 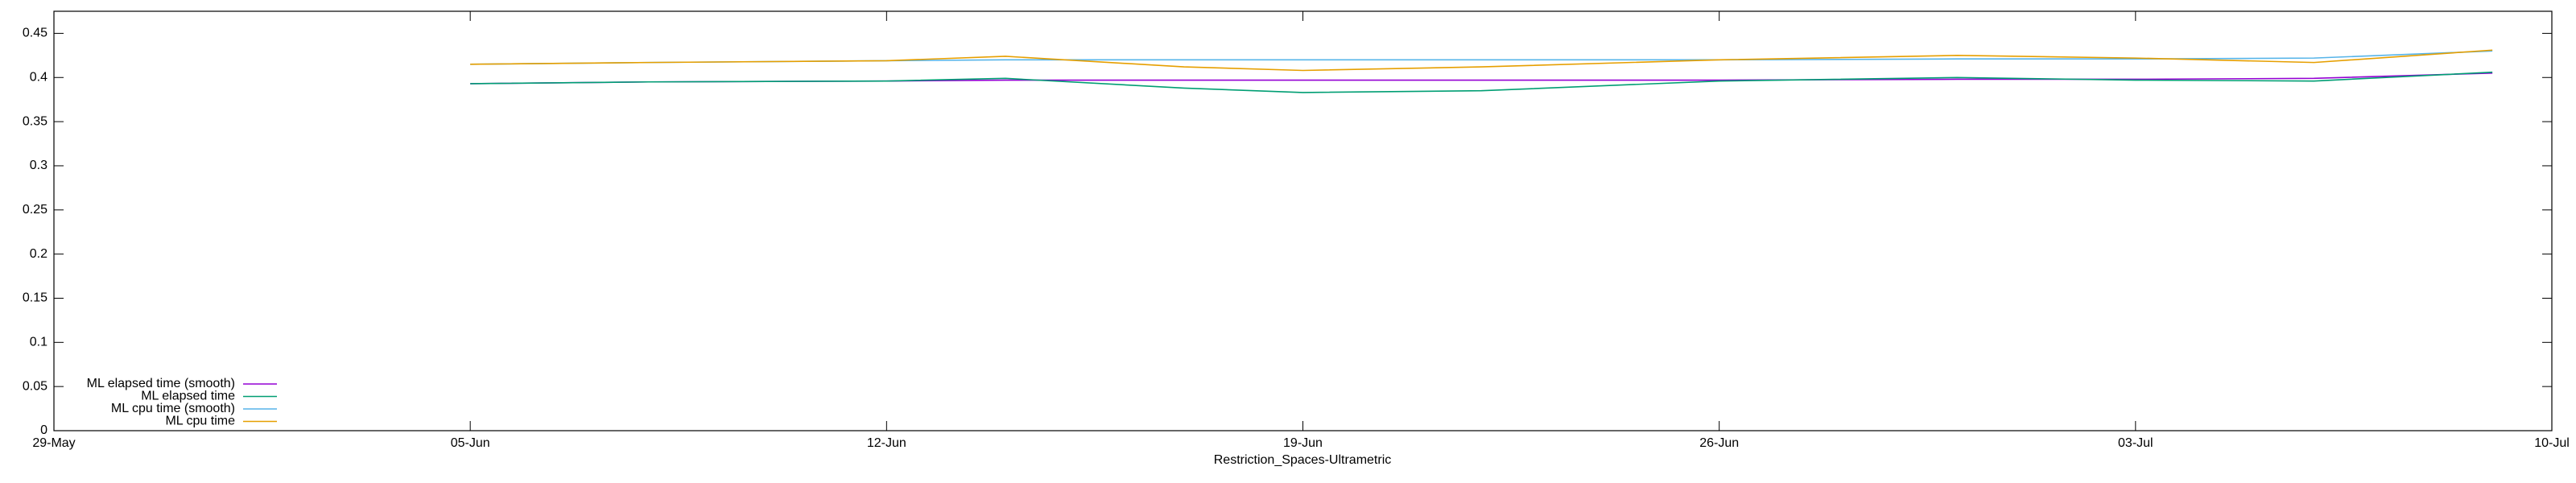 What do you see at coordinates (2135, 443) in the screenshot?
I see `x-tick-label: 03-Jul` at bounding box center [2135, 443].